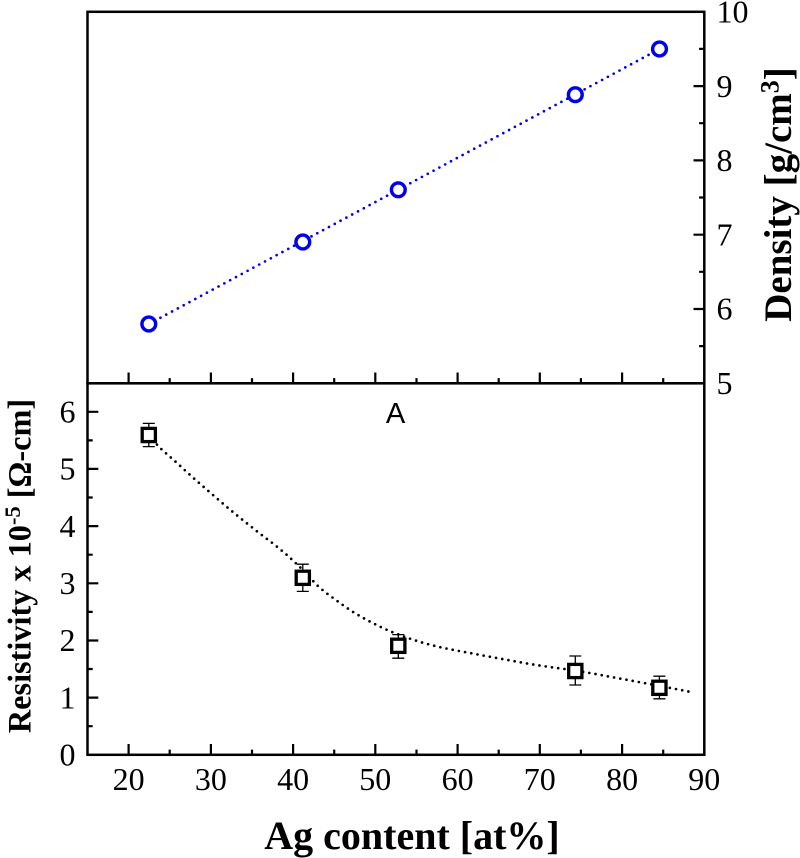 The width and height of the screenshot is (800, 858). What do you see at coordinates (725, 160) in the screenshot?
I see `svg-text: 8` at bounding box center [725, 160].